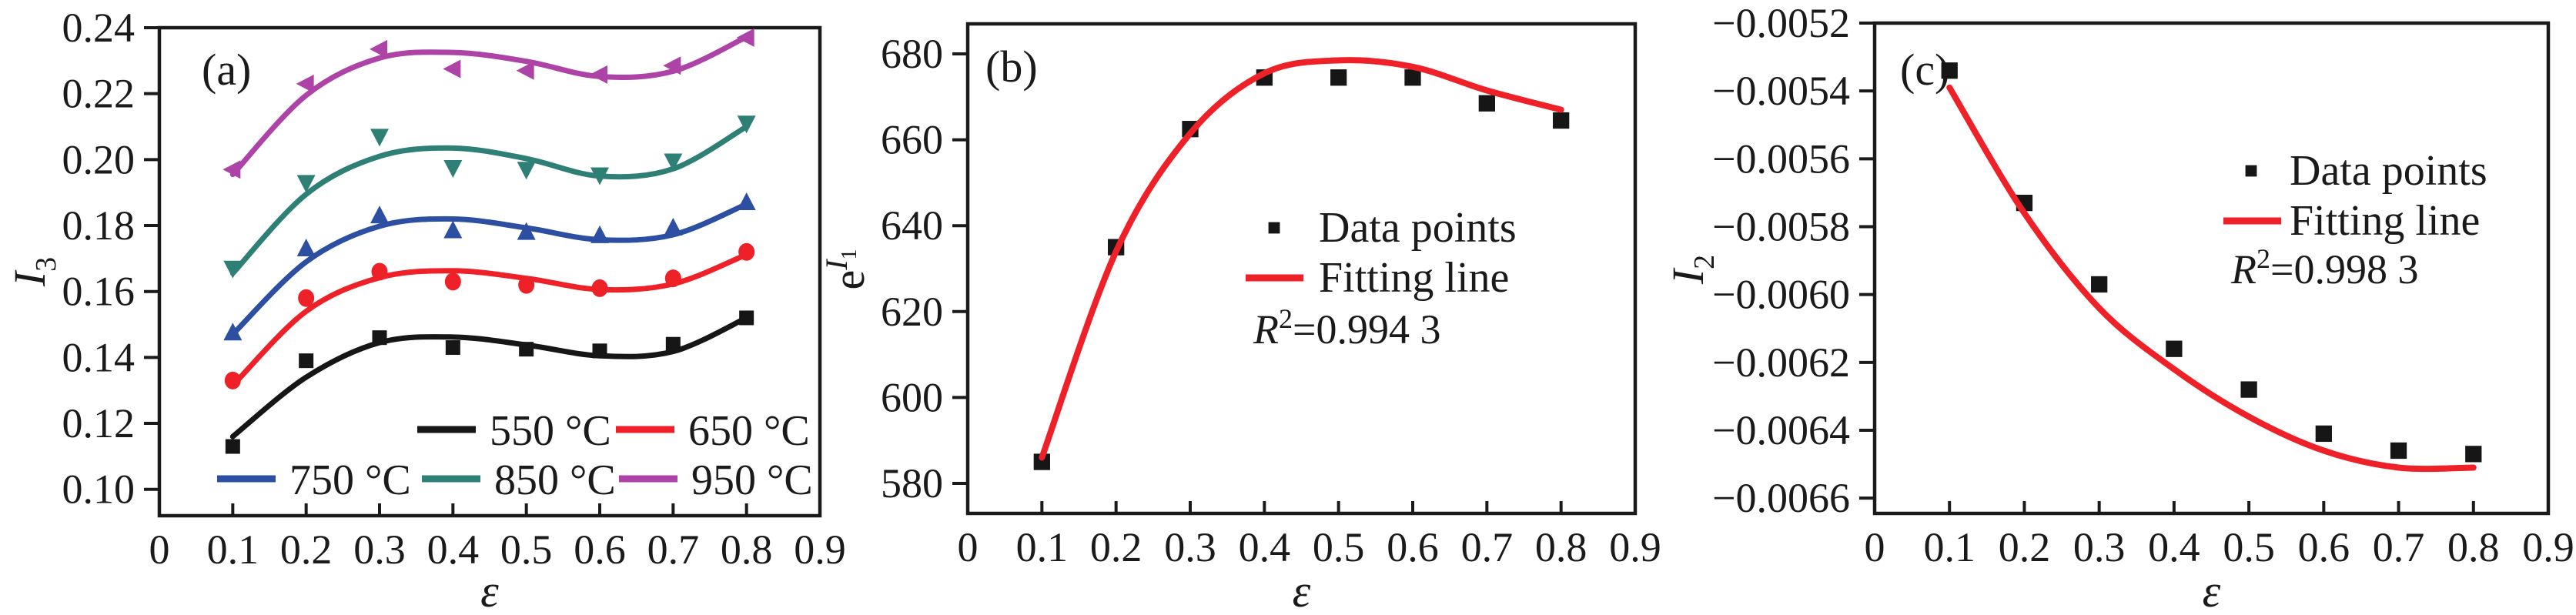  I want to click on legend-fitting-line-label: Fitting line, so click(1414, 278).